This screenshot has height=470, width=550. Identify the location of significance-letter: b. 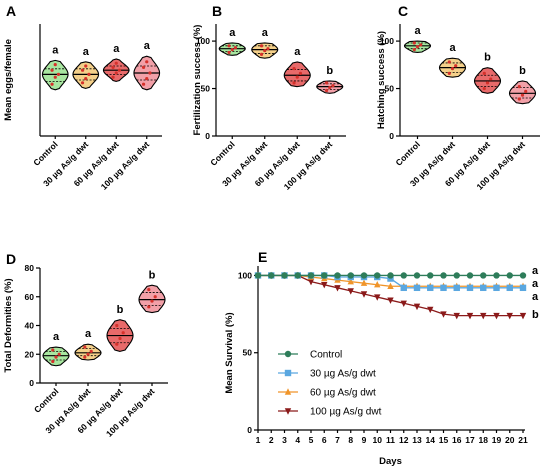
(120, 310).